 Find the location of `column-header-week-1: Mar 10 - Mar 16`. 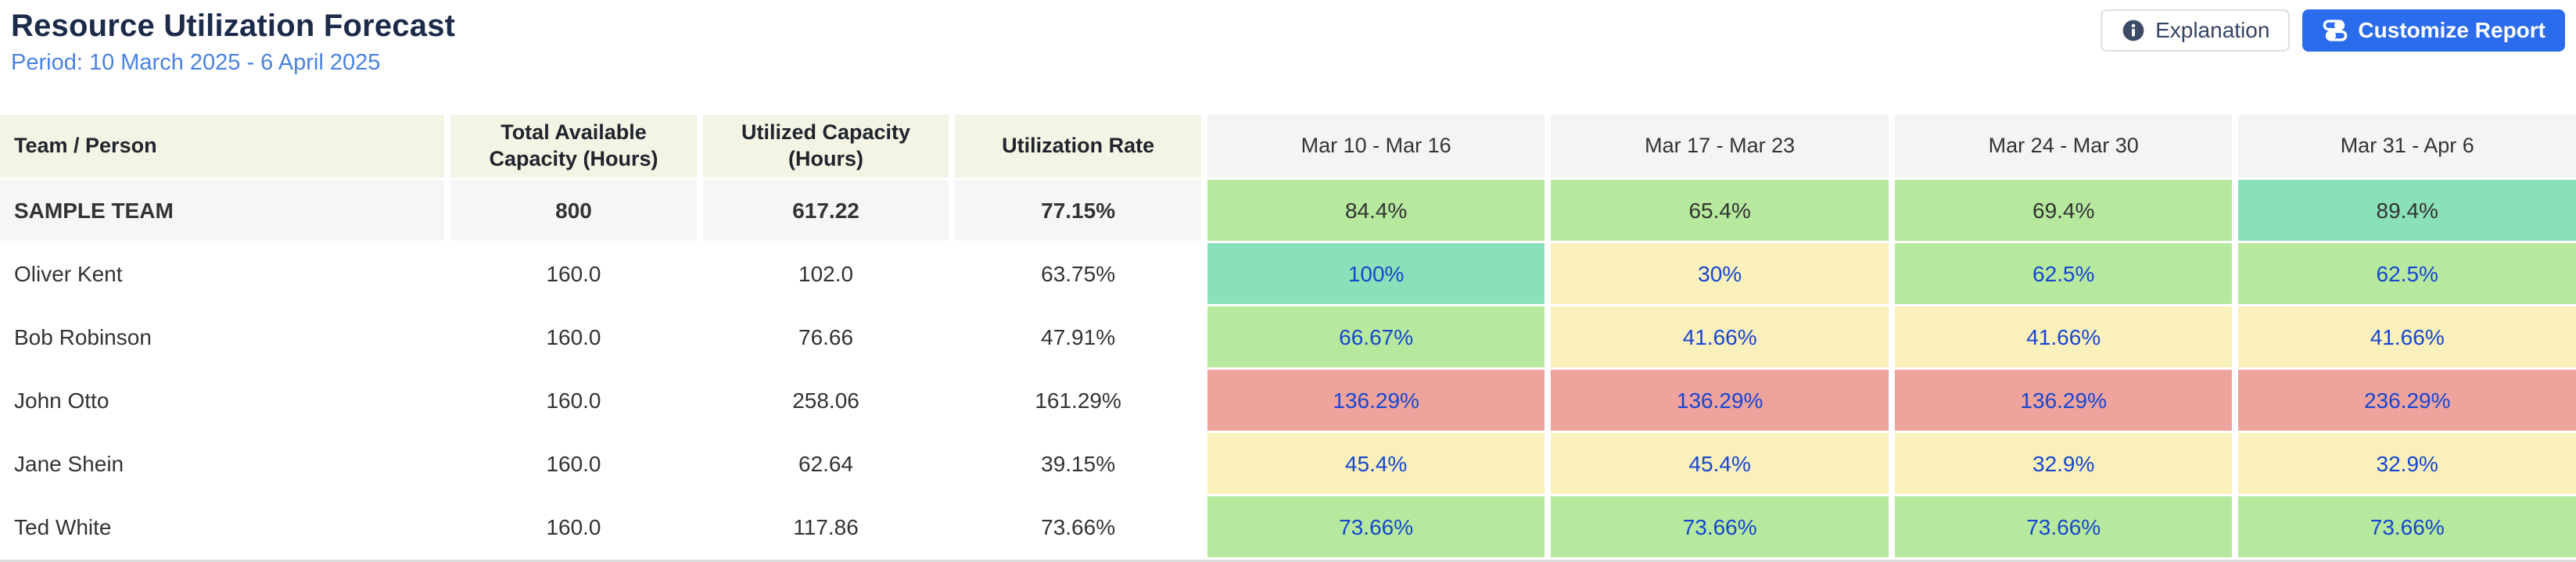

column-header-week-1: Mar 10 - Mar 16 is located at coordinates (1376, 146).